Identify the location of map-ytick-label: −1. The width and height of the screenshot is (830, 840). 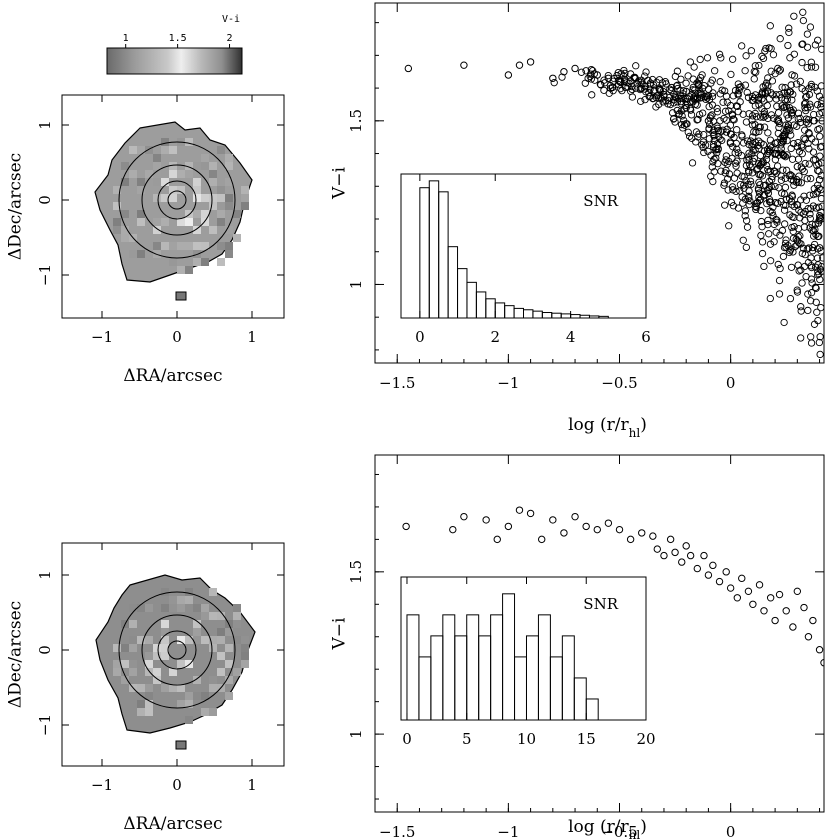
(45, 725).